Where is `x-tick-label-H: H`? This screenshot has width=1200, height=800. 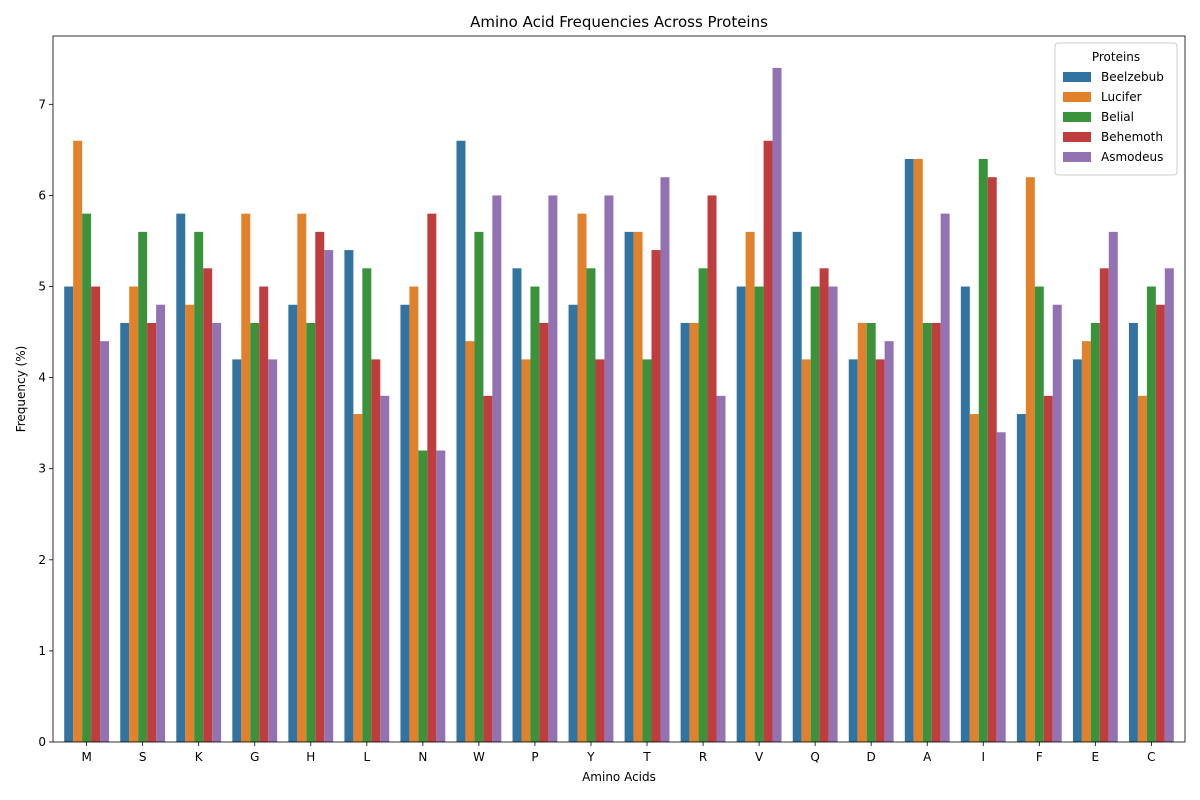 x-tick-label-H: H is located at coordinates (310, 757).